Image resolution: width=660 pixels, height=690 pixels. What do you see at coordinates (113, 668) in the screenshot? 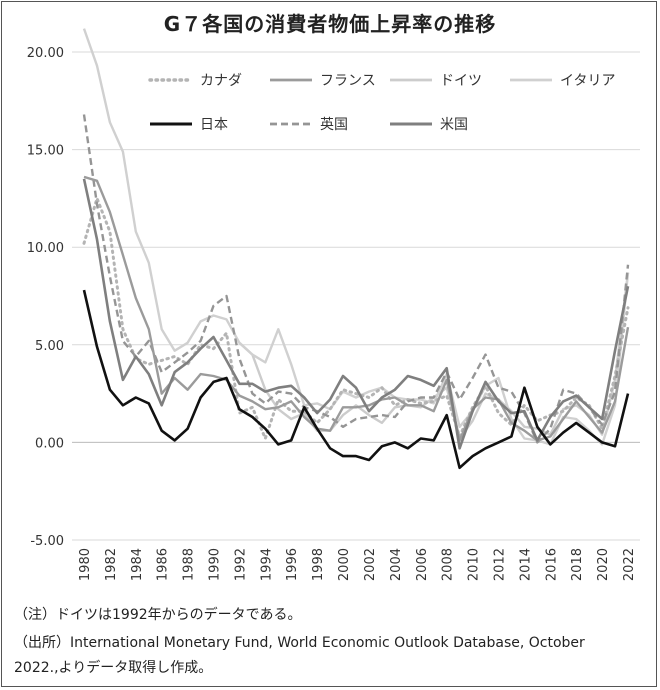
I see `note-source-cont: 2022.,よりデータ取得し作成。` at bounding box center [113, 668].